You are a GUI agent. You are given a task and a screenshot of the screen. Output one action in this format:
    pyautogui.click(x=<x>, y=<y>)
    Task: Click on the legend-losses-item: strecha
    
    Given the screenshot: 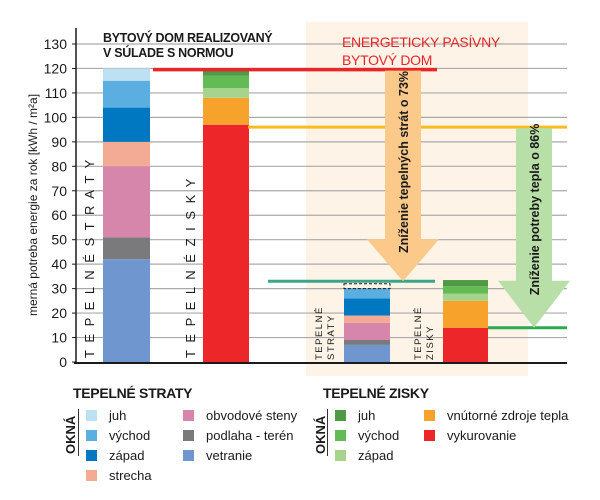 What is the action you would take?
    pyautogui.click(x=119, y=475)
    